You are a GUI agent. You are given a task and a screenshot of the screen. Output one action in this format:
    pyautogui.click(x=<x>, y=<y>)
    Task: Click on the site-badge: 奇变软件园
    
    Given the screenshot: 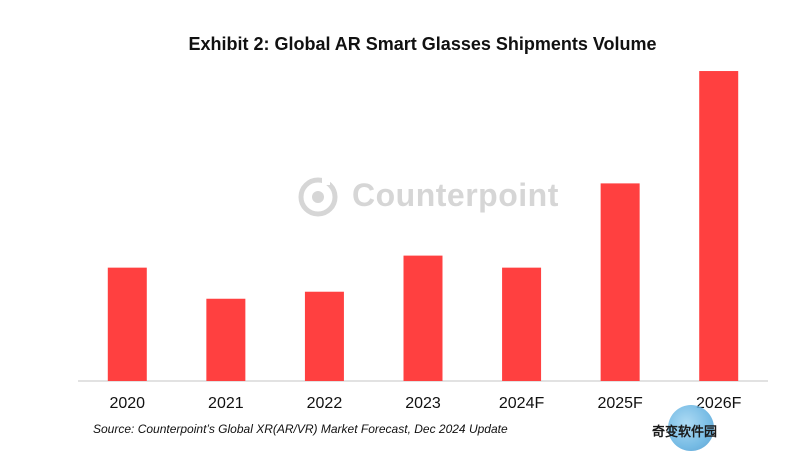 What is the action you would take?
    pyautogui.click(x=708, y=429)
    